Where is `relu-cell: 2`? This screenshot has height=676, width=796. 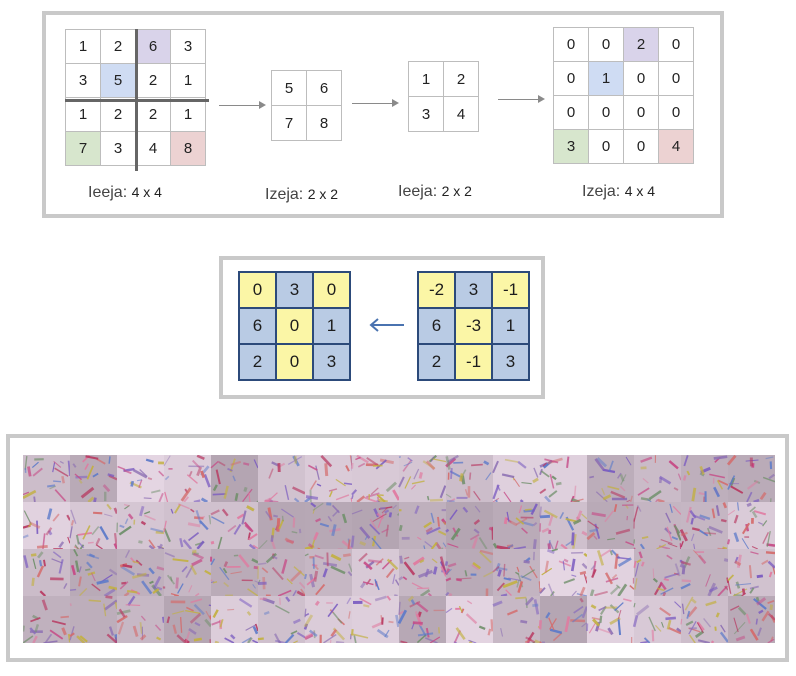 relu-cell: 2 is located at coordinates (257, 362).